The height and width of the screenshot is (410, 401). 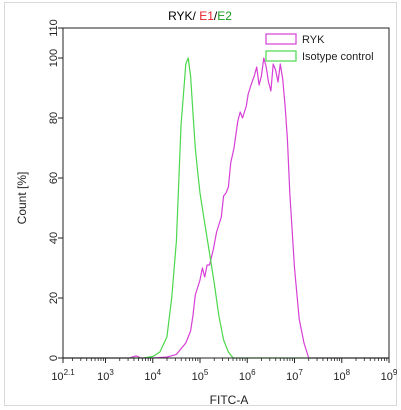 I want to click on legend-label: Isotype control, so click(x=338, y=57).